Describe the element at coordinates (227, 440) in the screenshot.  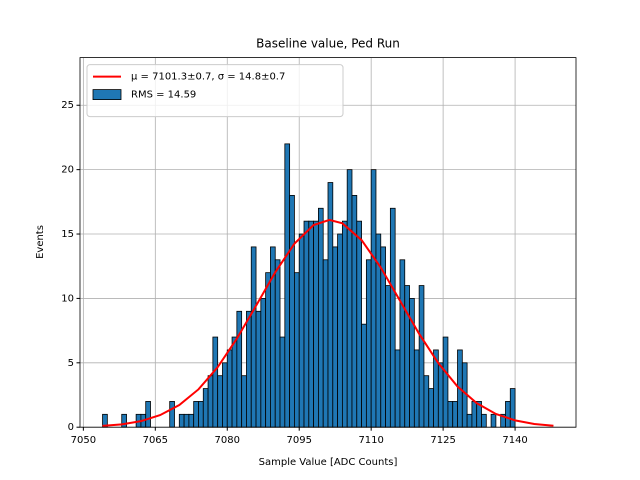
I see `x-tick-label: 7080` at that location.